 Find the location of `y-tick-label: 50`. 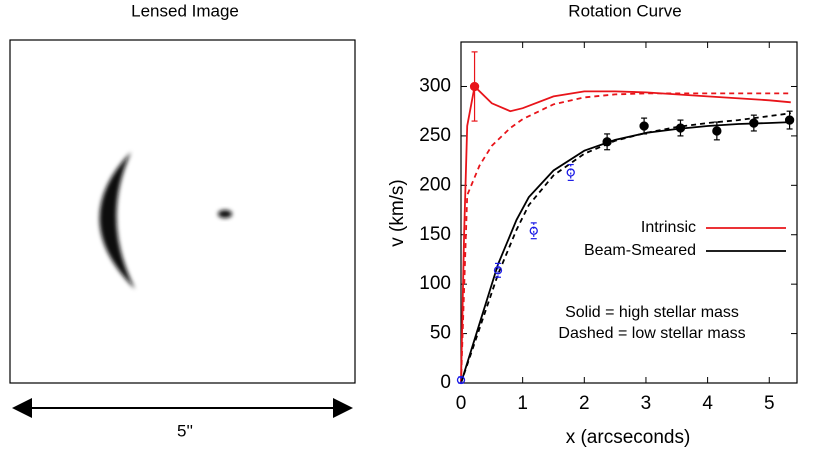

y-tick-label: 50 is located at coordinates (440, 333).